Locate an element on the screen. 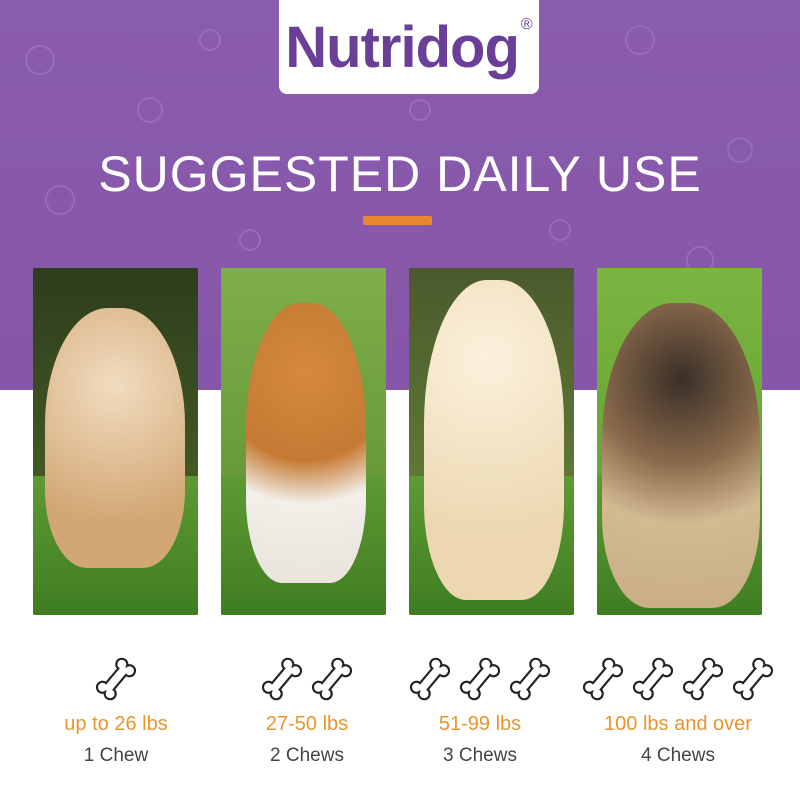  brand-logo: Nutridog ® is located at coordinates (409, 47).